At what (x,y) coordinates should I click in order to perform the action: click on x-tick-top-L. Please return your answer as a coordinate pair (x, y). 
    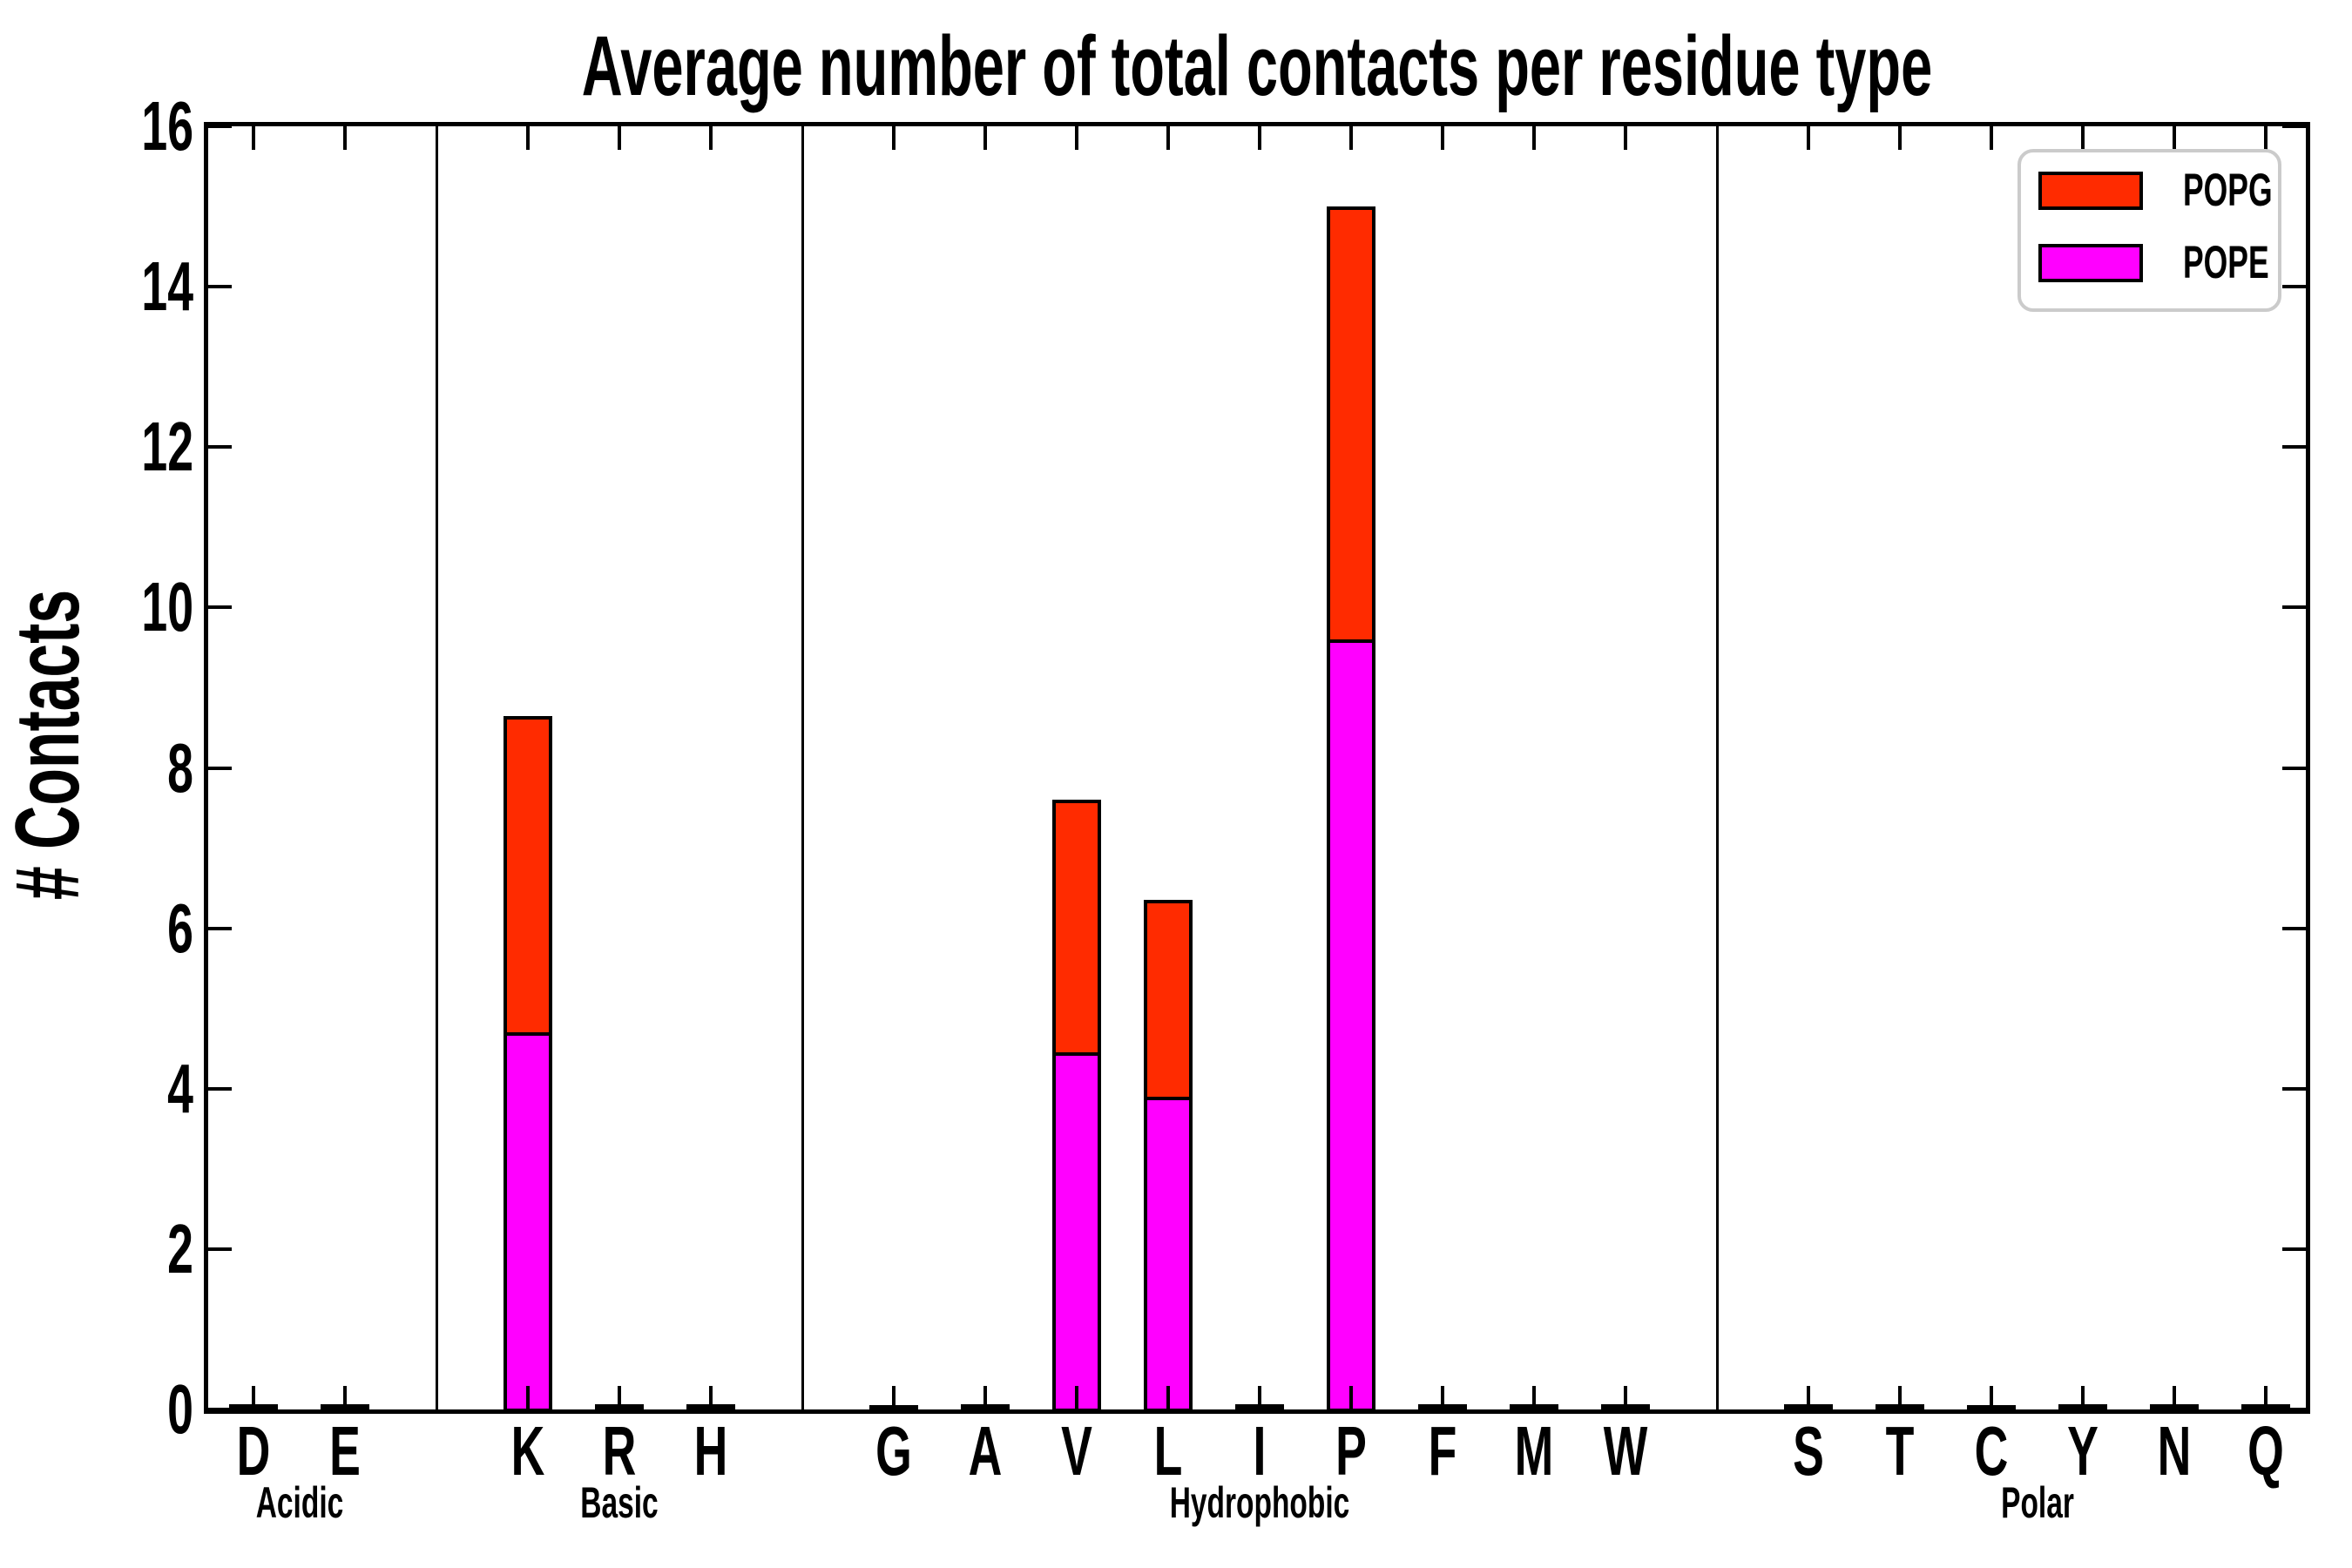
    Looking at the image, I should click on (1168, 138).